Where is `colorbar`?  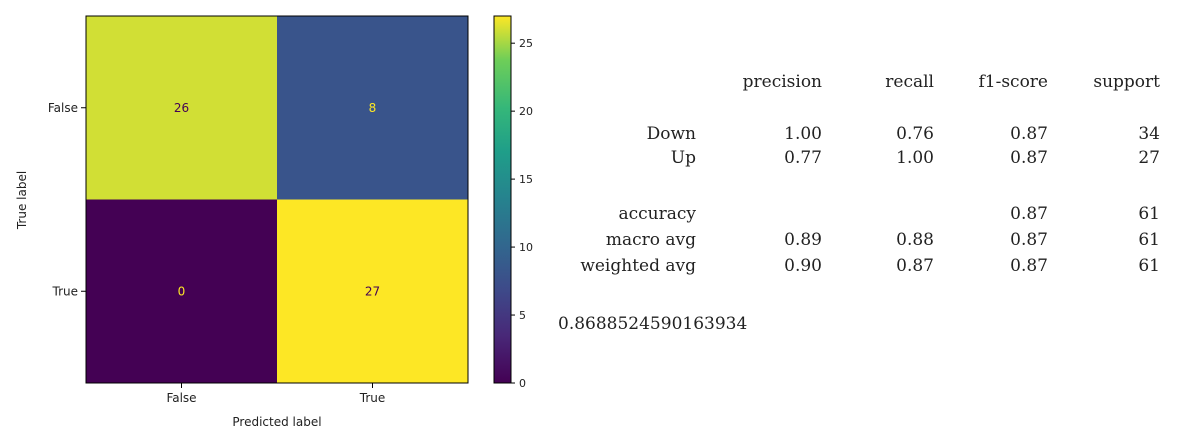
colorbar is located at coordinates (502, 199).